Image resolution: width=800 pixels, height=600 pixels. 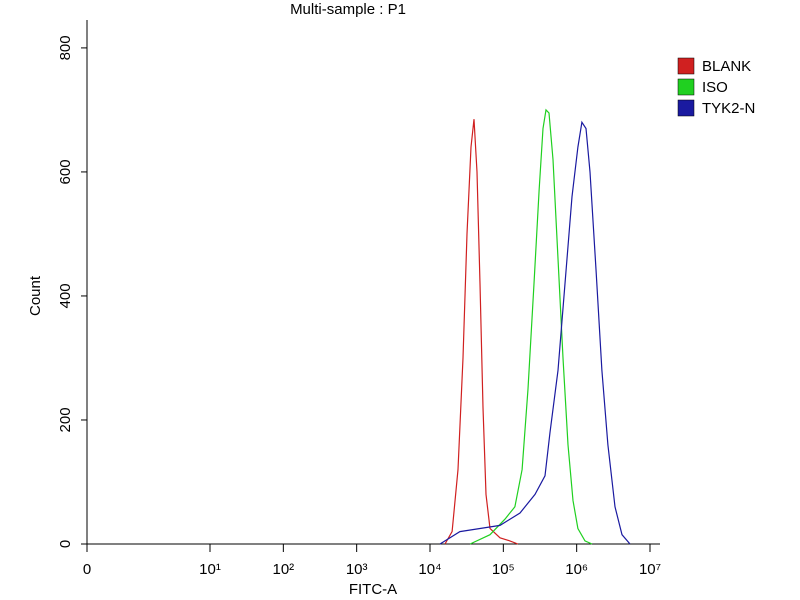 I want to click on x-tick-label: 0, so click(x=87, y=569).